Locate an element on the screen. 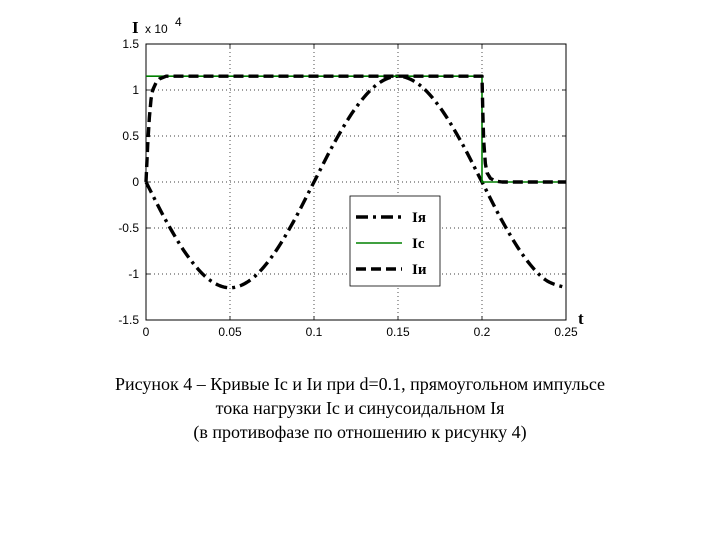  y-tick-label: -1 is located at coordinates (133, 274).